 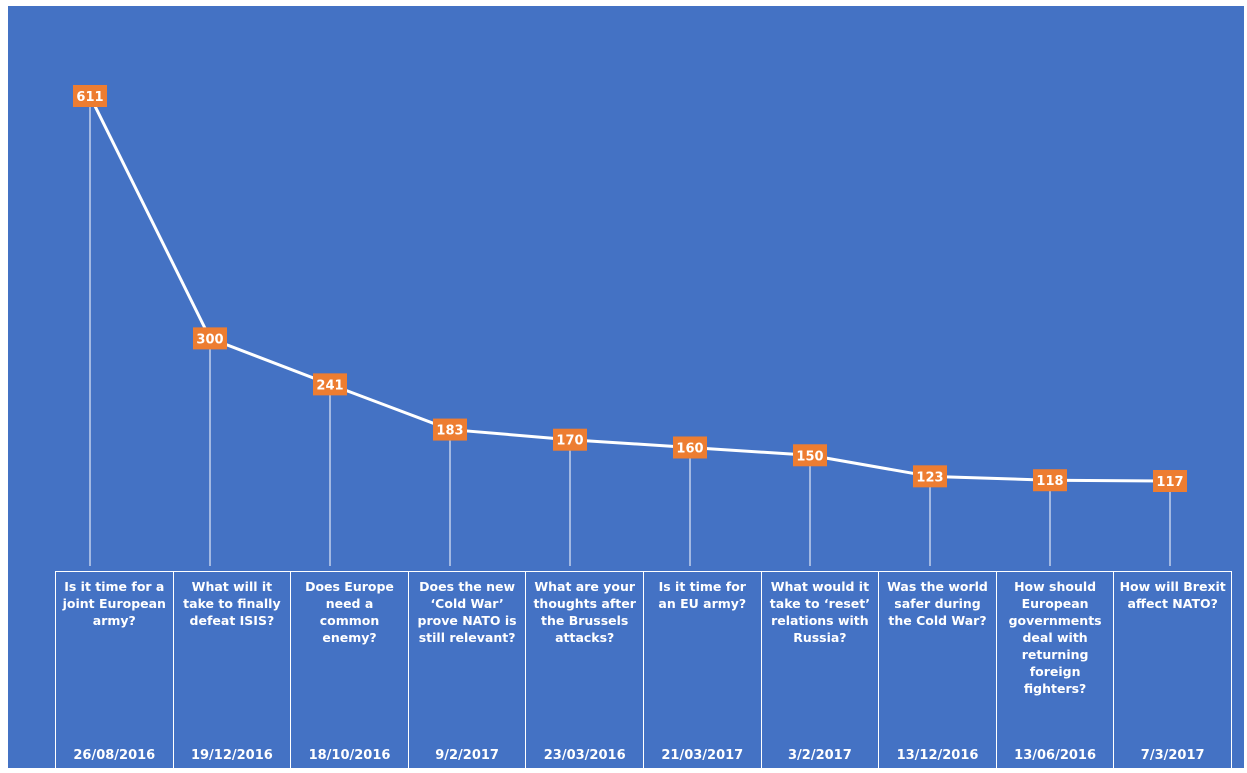 What do you see at coordinates (1173, 670) in the screenshot?
I see `category-cell: How will Brexit affect NATO? 7/3/2017` at bounding box center [1173, 670].